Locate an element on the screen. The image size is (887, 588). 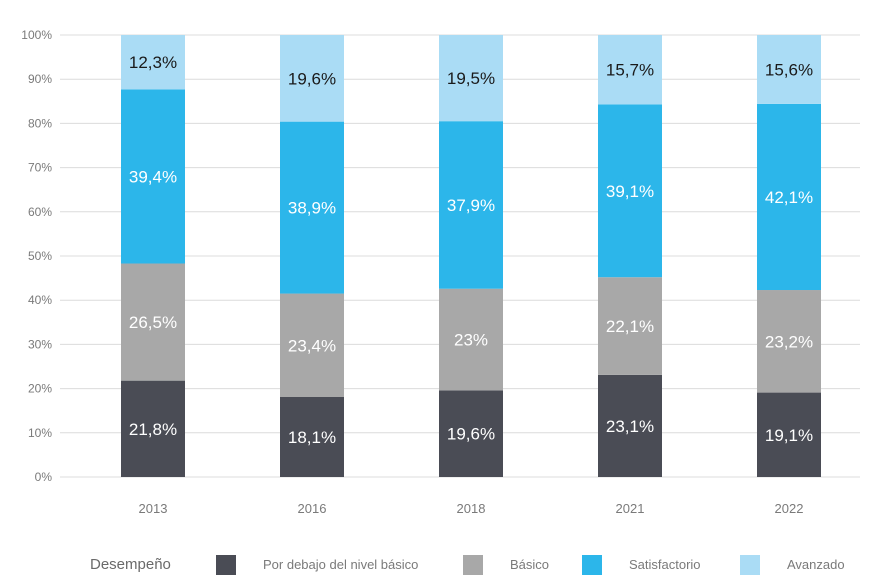
data-label: 18,1% is located at coordinates (312, 437).